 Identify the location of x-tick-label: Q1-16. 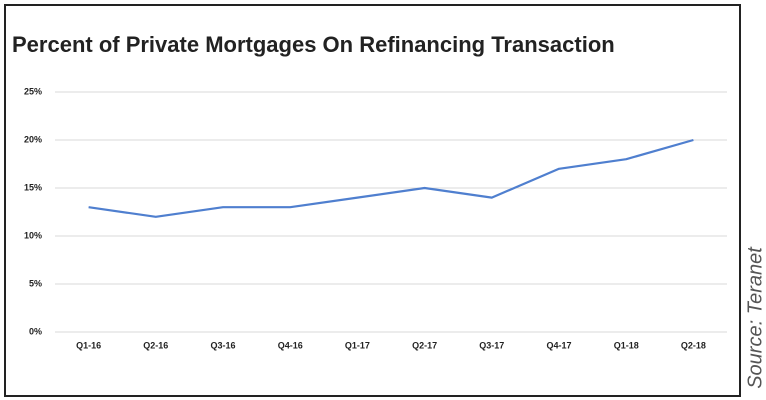
(88, 345).